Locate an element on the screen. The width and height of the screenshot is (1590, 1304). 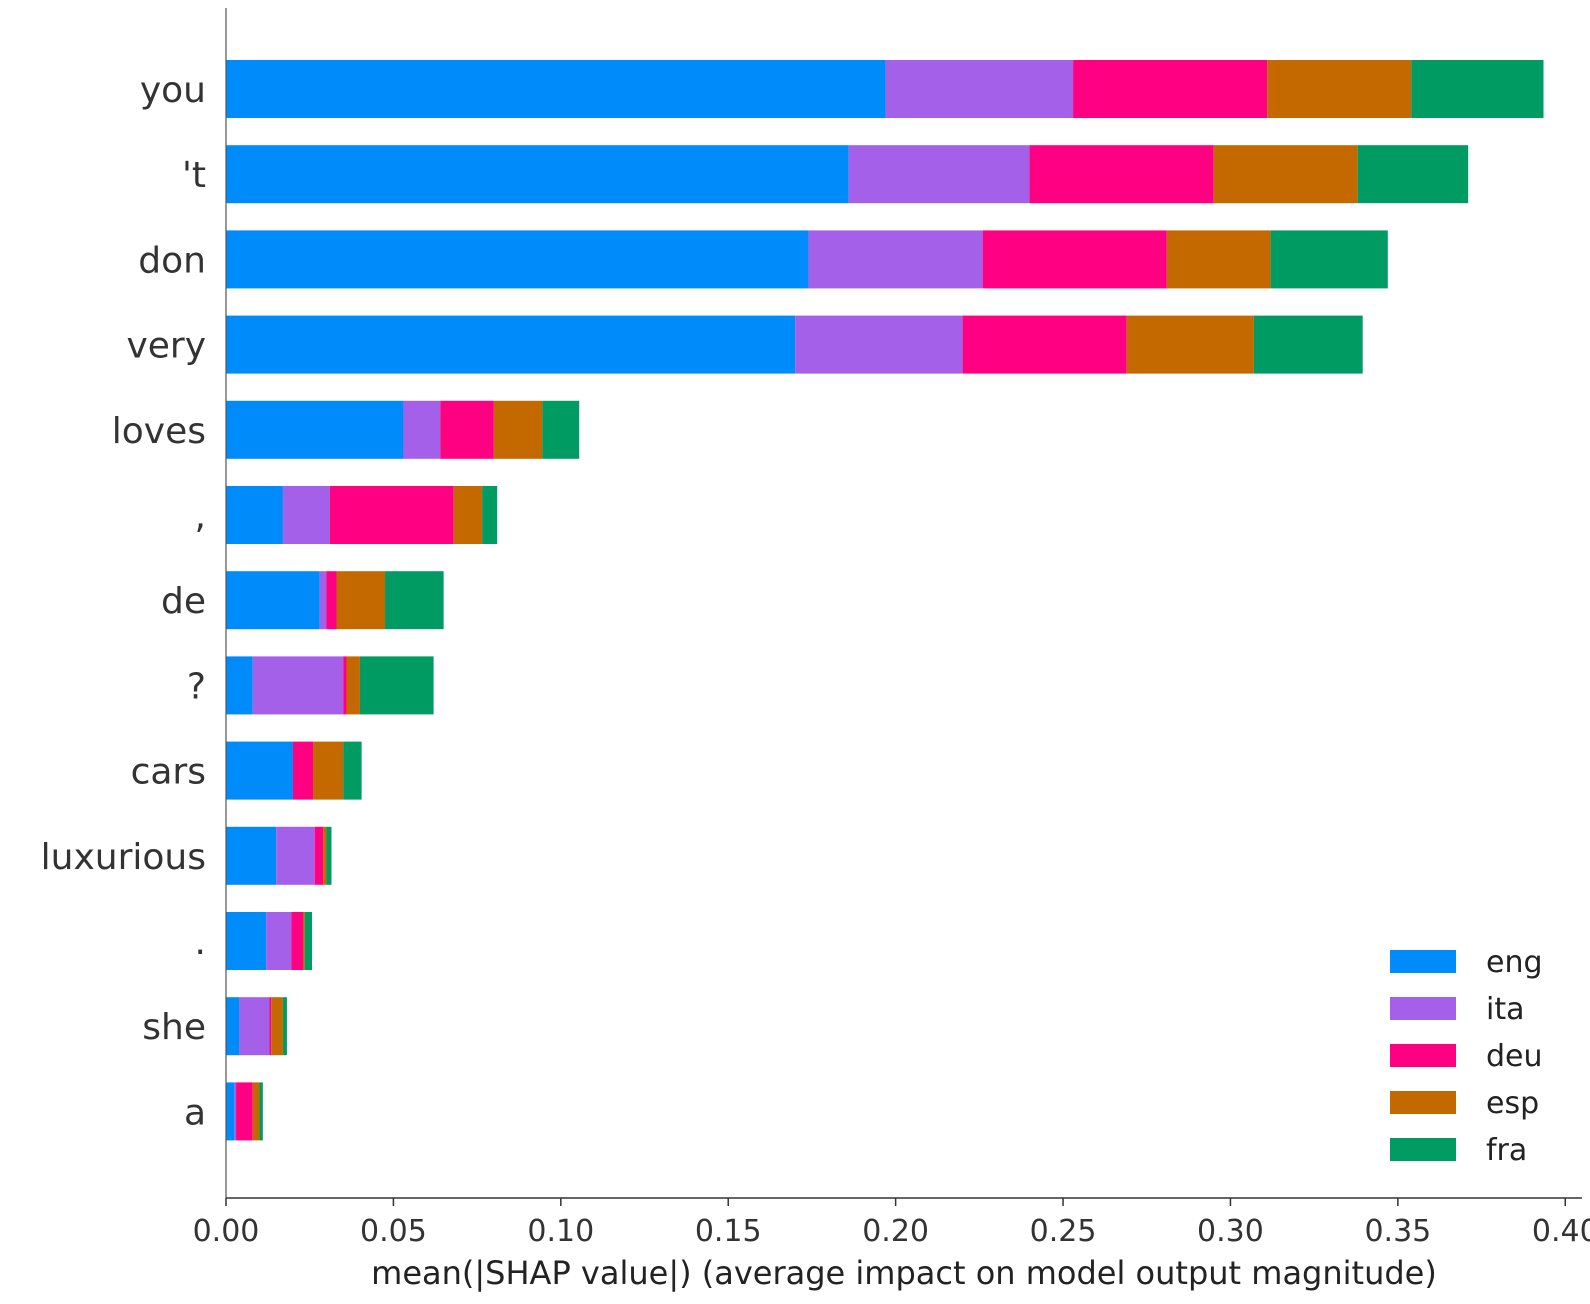
category-label-2: don is located at coordinates (172, 260).